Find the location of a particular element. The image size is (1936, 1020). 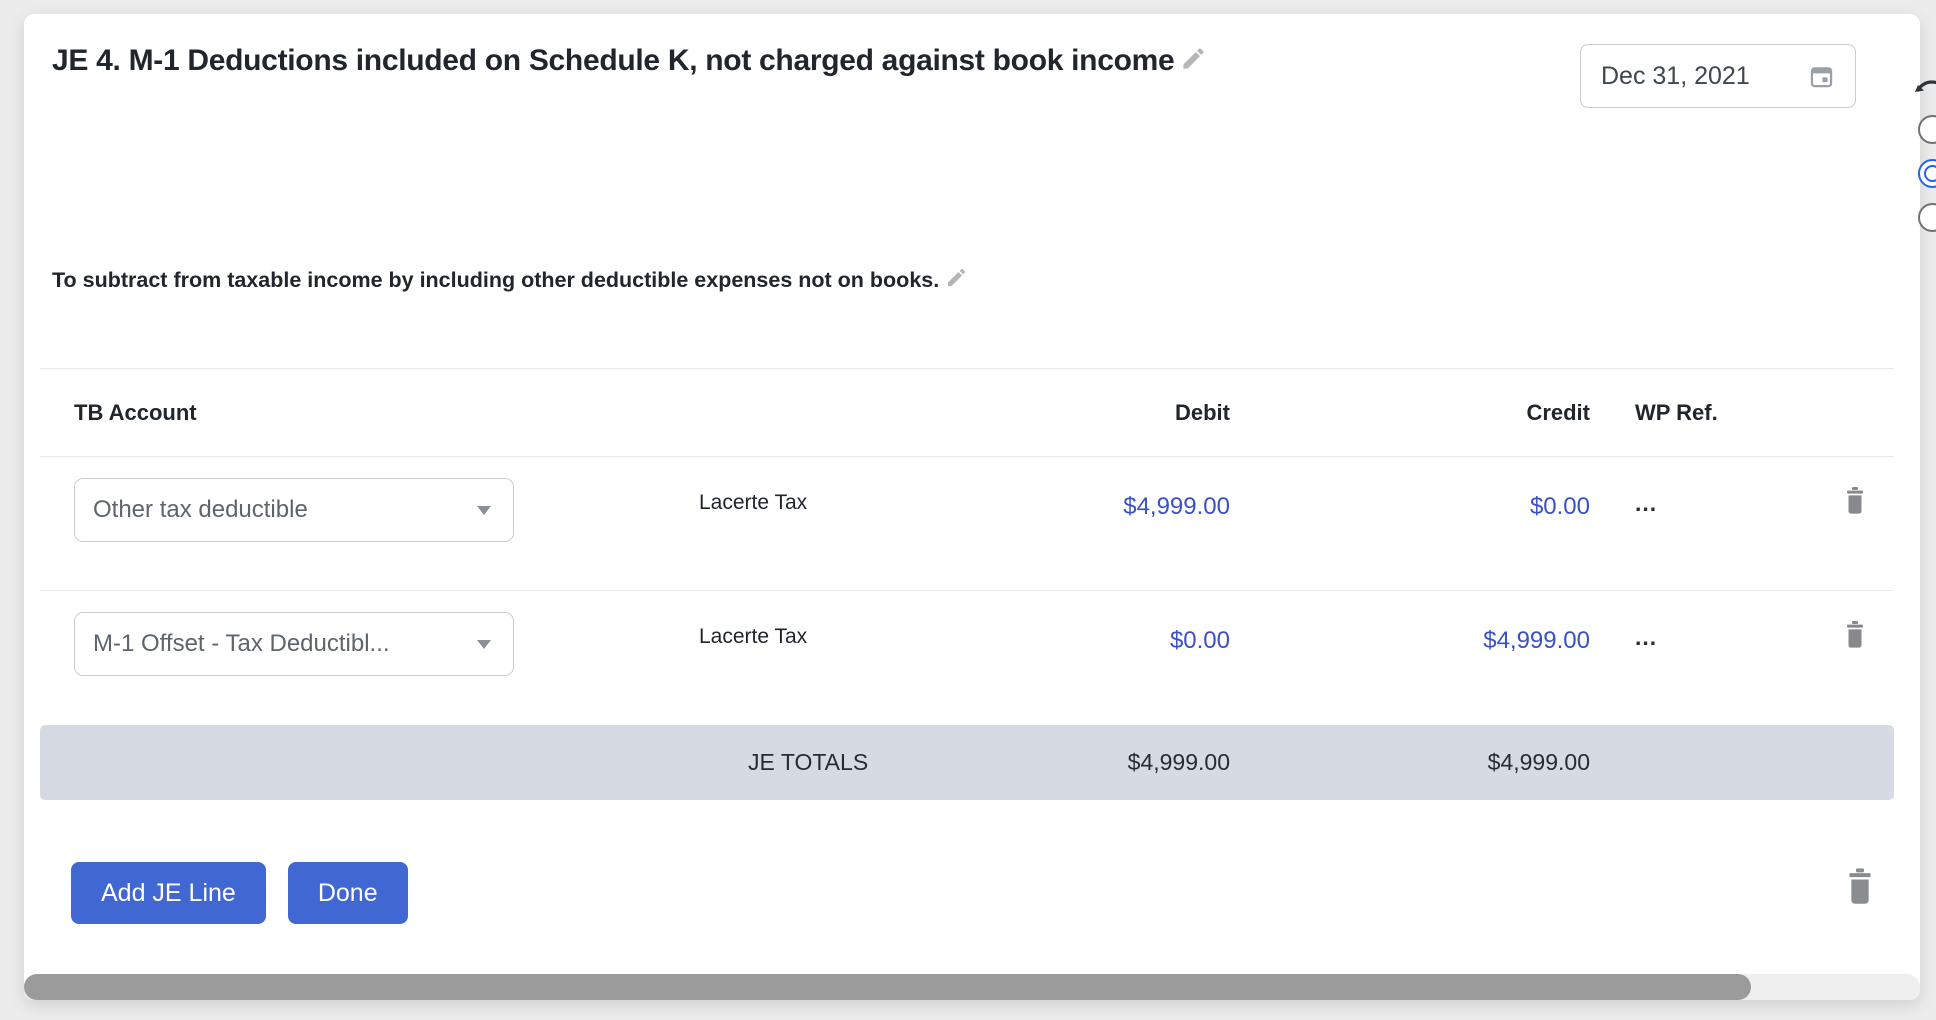

edit-description-pencil-icon is located at coordinates (956, 280).